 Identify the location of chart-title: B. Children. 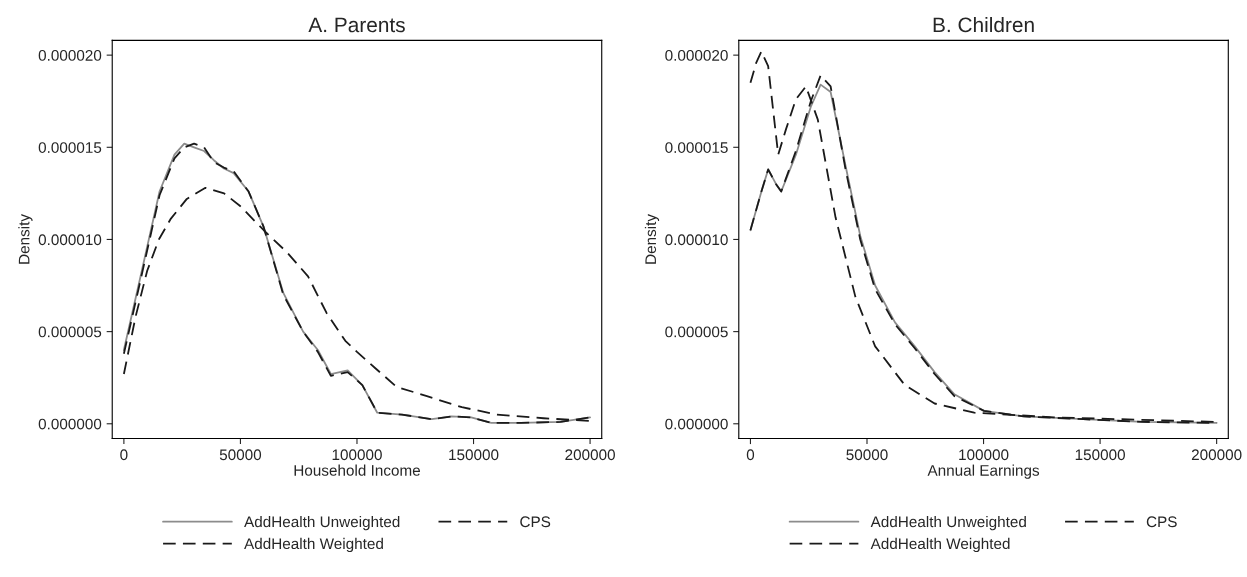
(983, 24).